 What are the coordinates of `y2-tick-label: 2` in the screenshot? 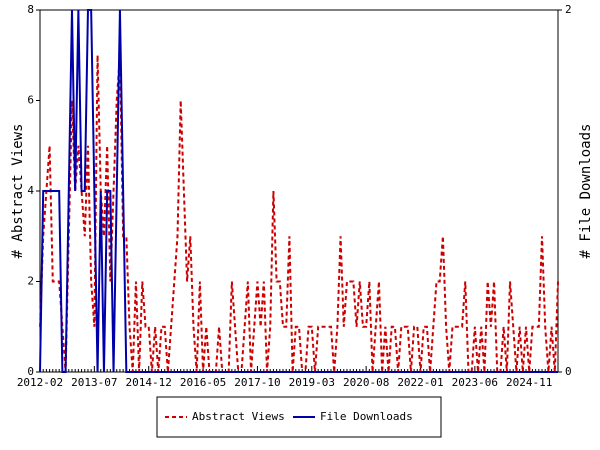 It's located at (568, 9).